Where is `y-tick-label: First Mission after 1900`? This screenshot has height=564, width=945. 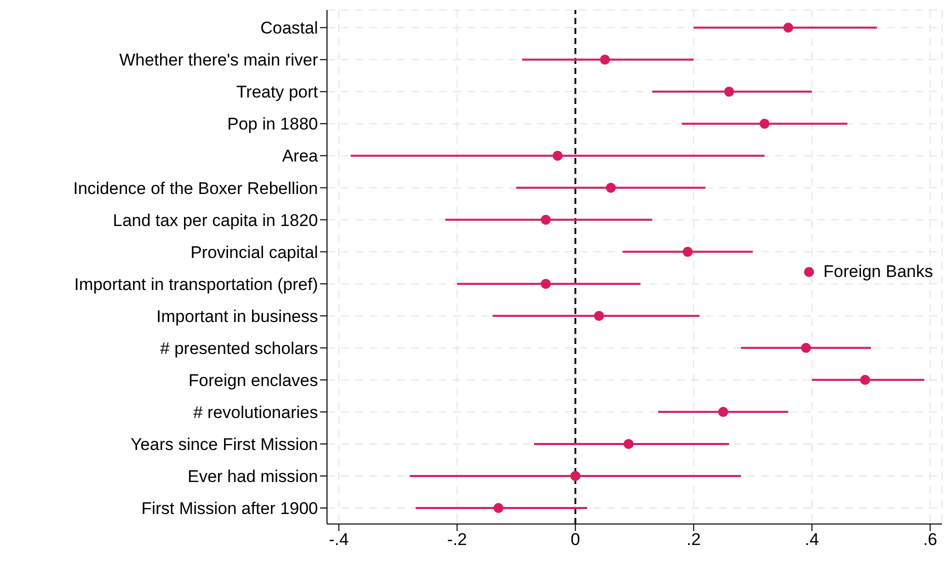 y-tick-label: First Mission after 1900 is located at coordinates (229, 508).